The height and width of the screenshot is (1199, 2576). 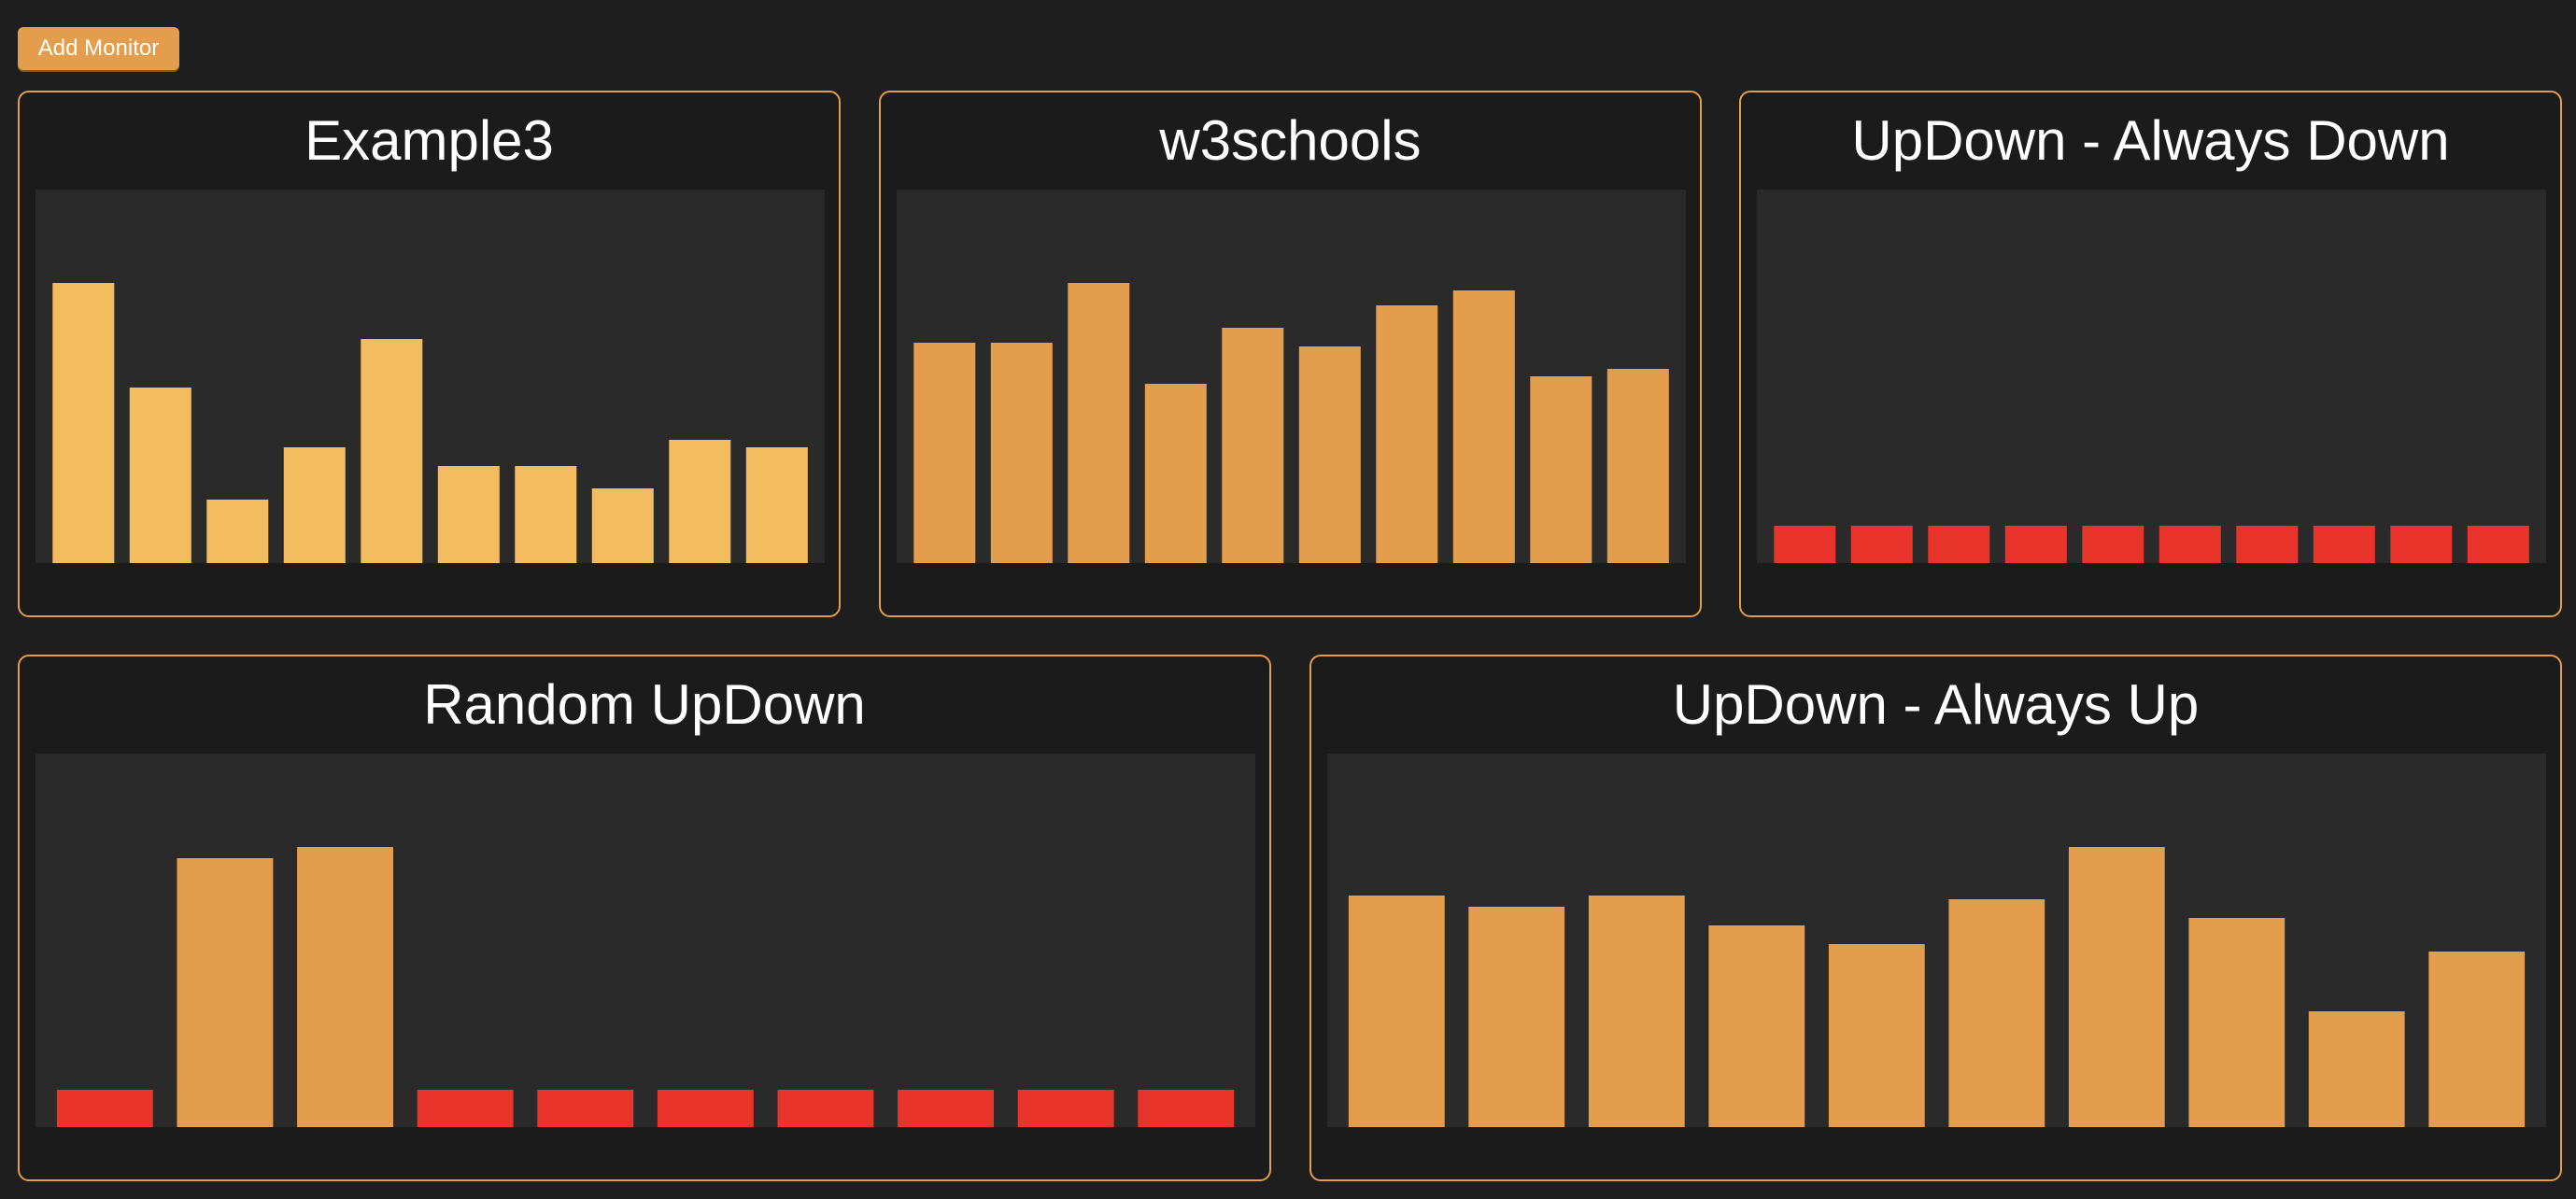 I want to click on monitor-panel-w3schools: w3schools, so click(x=1290, y=354).